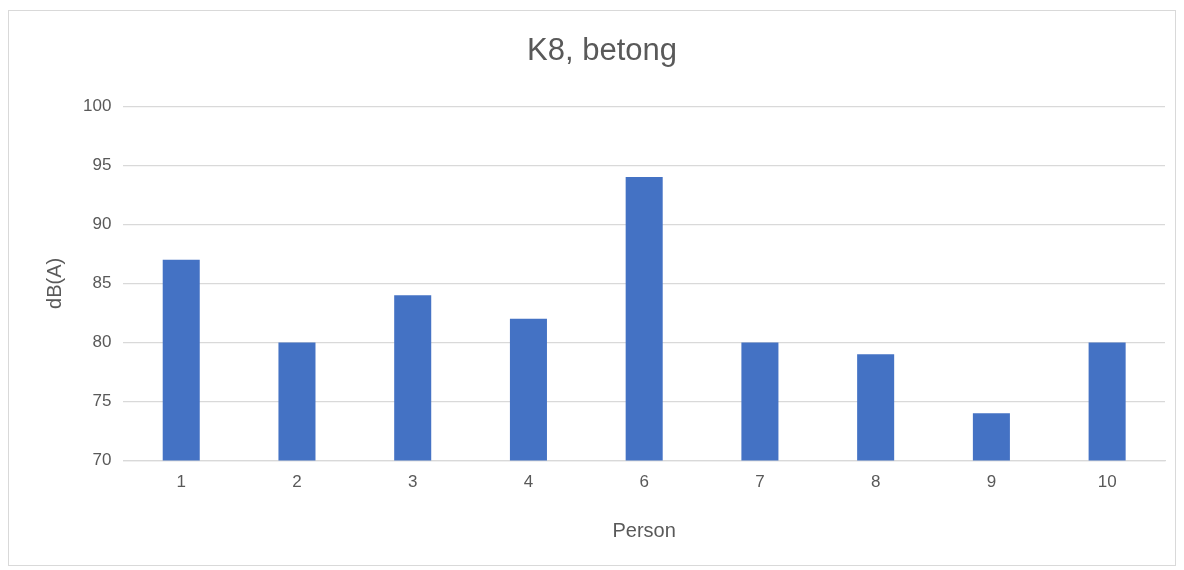 Image resolution: width=1184 pixels, height=570 pixels. Describe the element at coordinates (102, 164) in the screenshot. I see `y-tick-label: 95` at that location.